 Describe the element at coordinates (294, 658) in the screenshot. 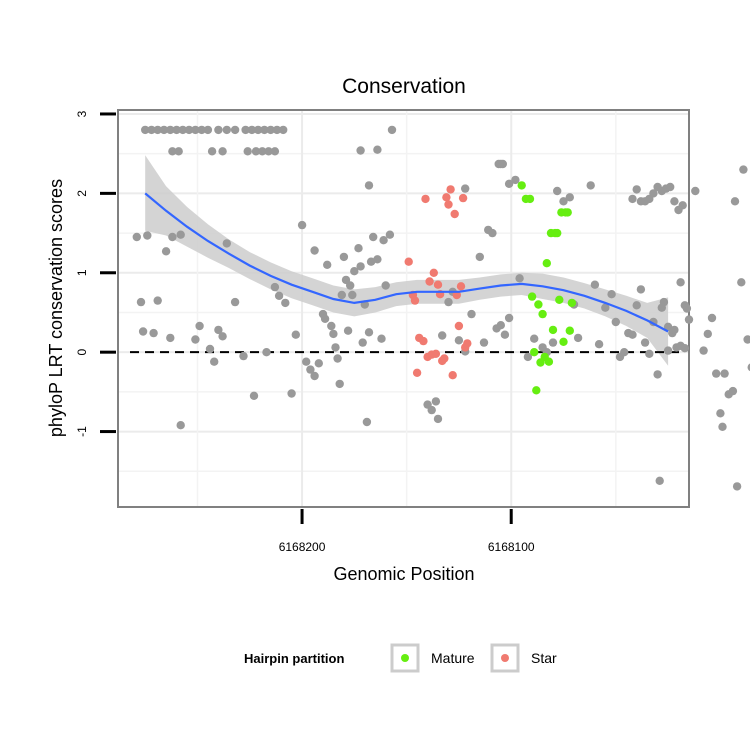

I see `legend-title: Hairpin partition` at that location.